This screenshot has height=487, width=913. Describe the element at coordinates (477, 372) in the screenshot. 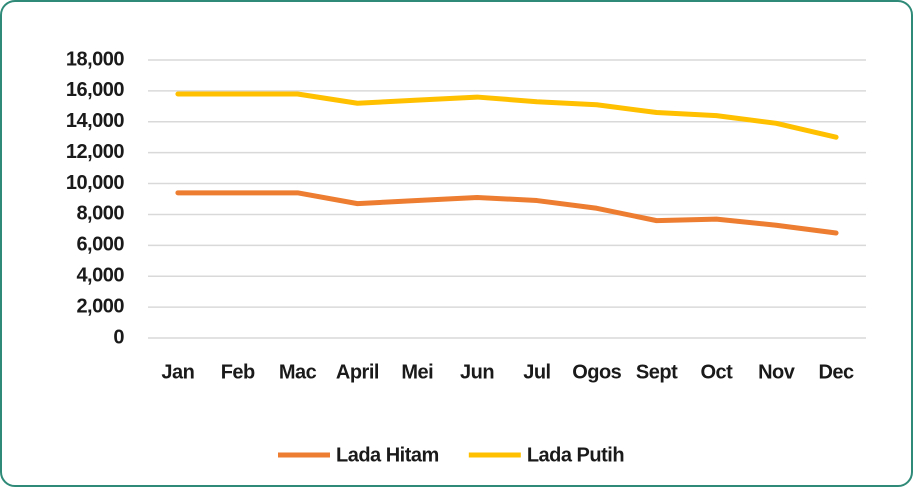

I see `x-tick-label: Jun` at that location.